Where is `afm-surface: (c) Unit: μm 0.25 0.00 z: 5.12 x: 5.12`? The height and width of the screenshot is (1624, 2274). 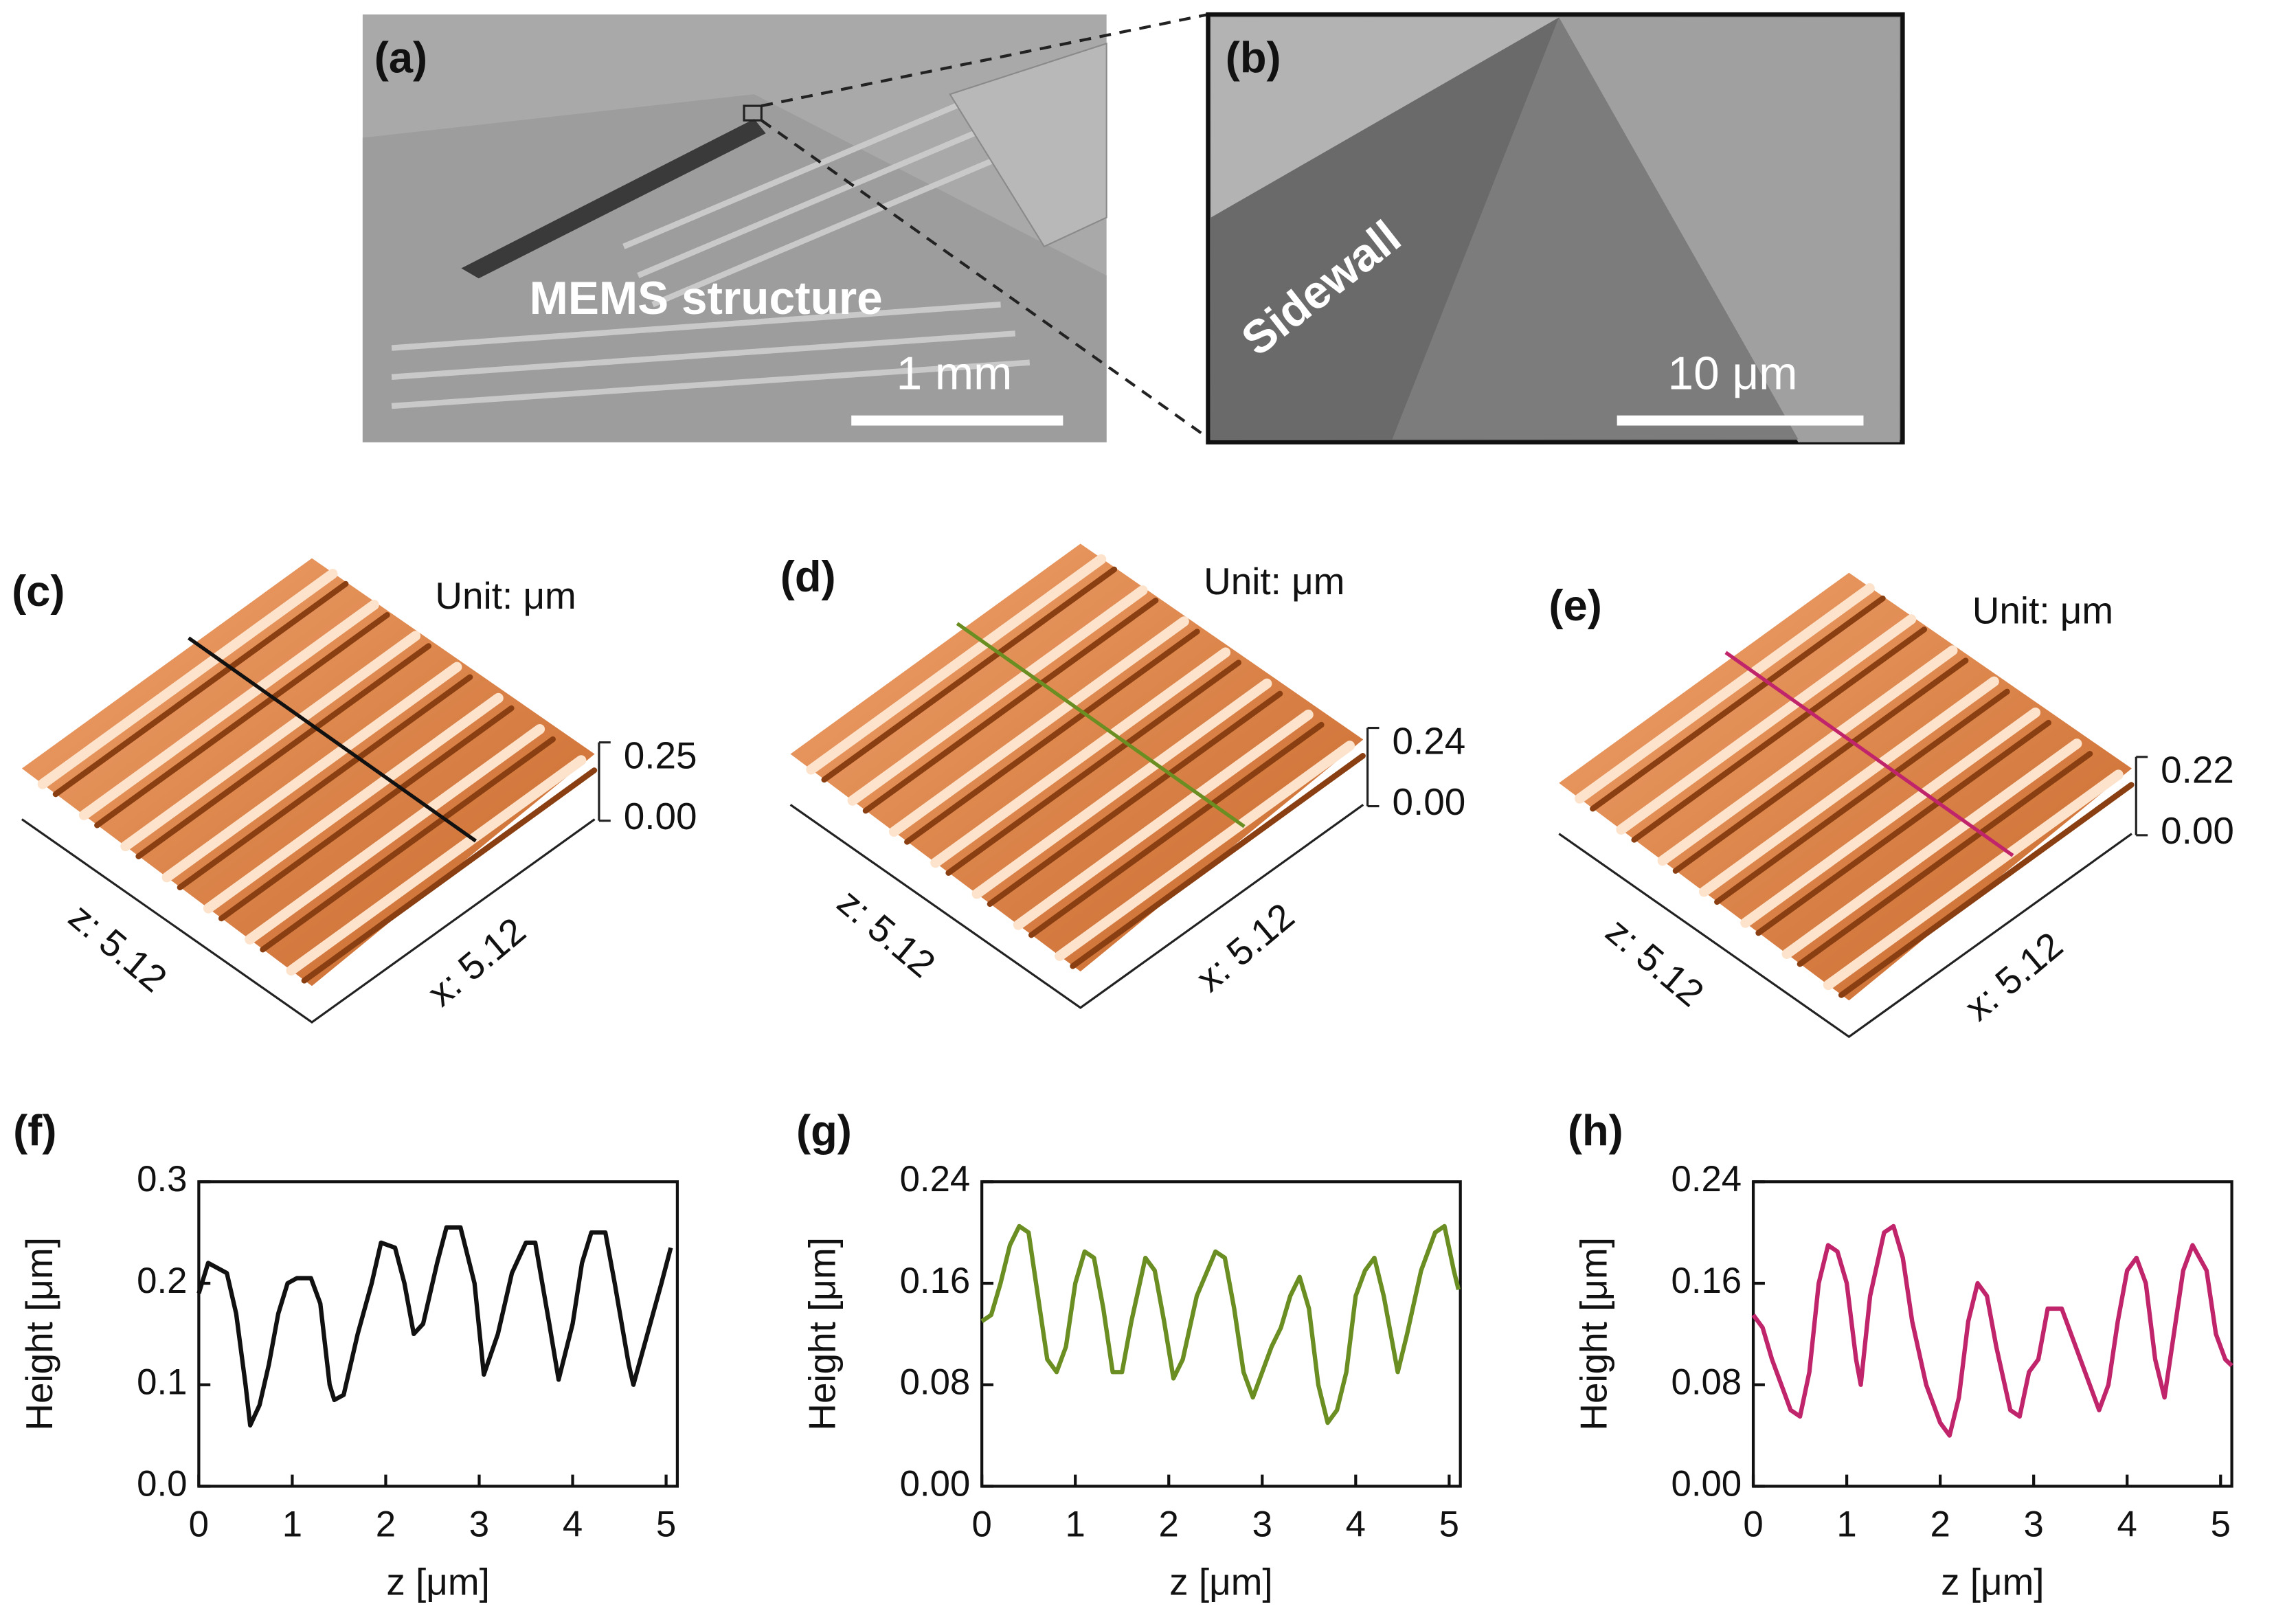
afm-surface: (c) Unit: μm 0.25 0.00 z: 5.12 x: 5.12 is located at coordinates (354, 791).